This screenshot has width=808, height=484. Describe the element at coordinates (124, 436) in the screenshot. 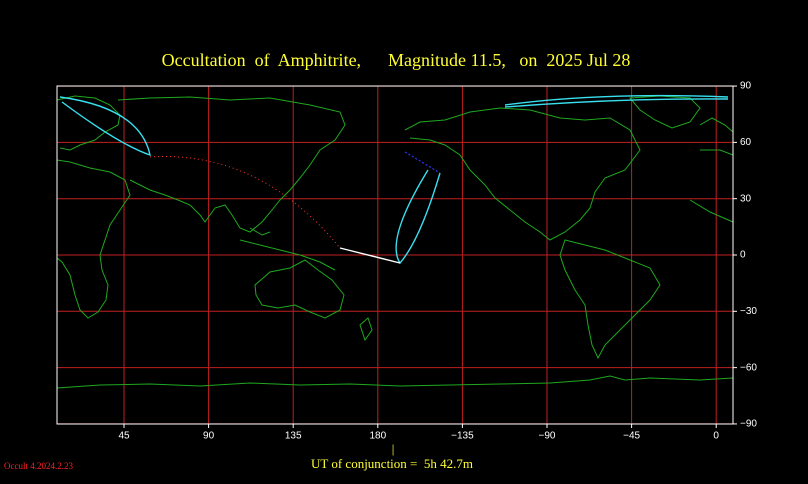

I see `lon-tick-label: 45` at that location.